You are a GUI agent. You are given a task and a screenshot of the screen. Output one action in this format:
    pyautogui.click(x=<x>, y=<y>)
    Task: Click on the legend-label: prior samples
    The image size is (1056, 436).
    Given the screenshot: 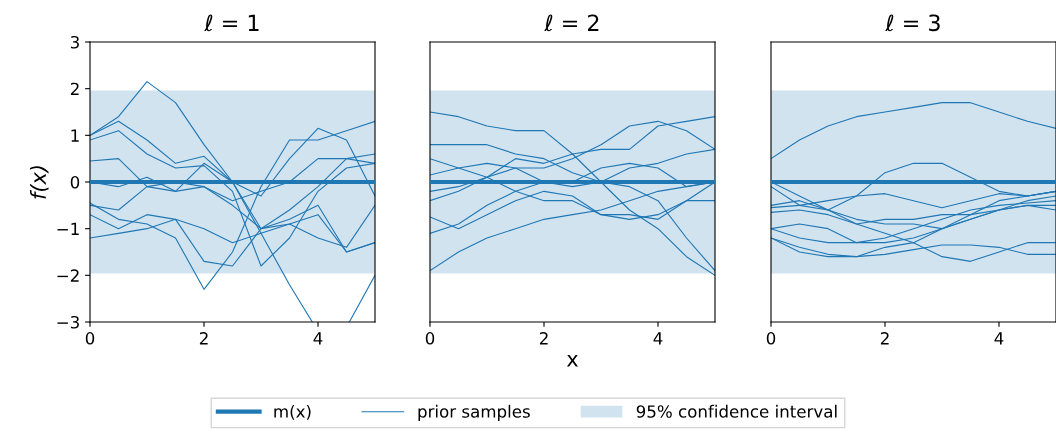 What is the action you would take?
    pyautogui.click(x=474, y=412)
    